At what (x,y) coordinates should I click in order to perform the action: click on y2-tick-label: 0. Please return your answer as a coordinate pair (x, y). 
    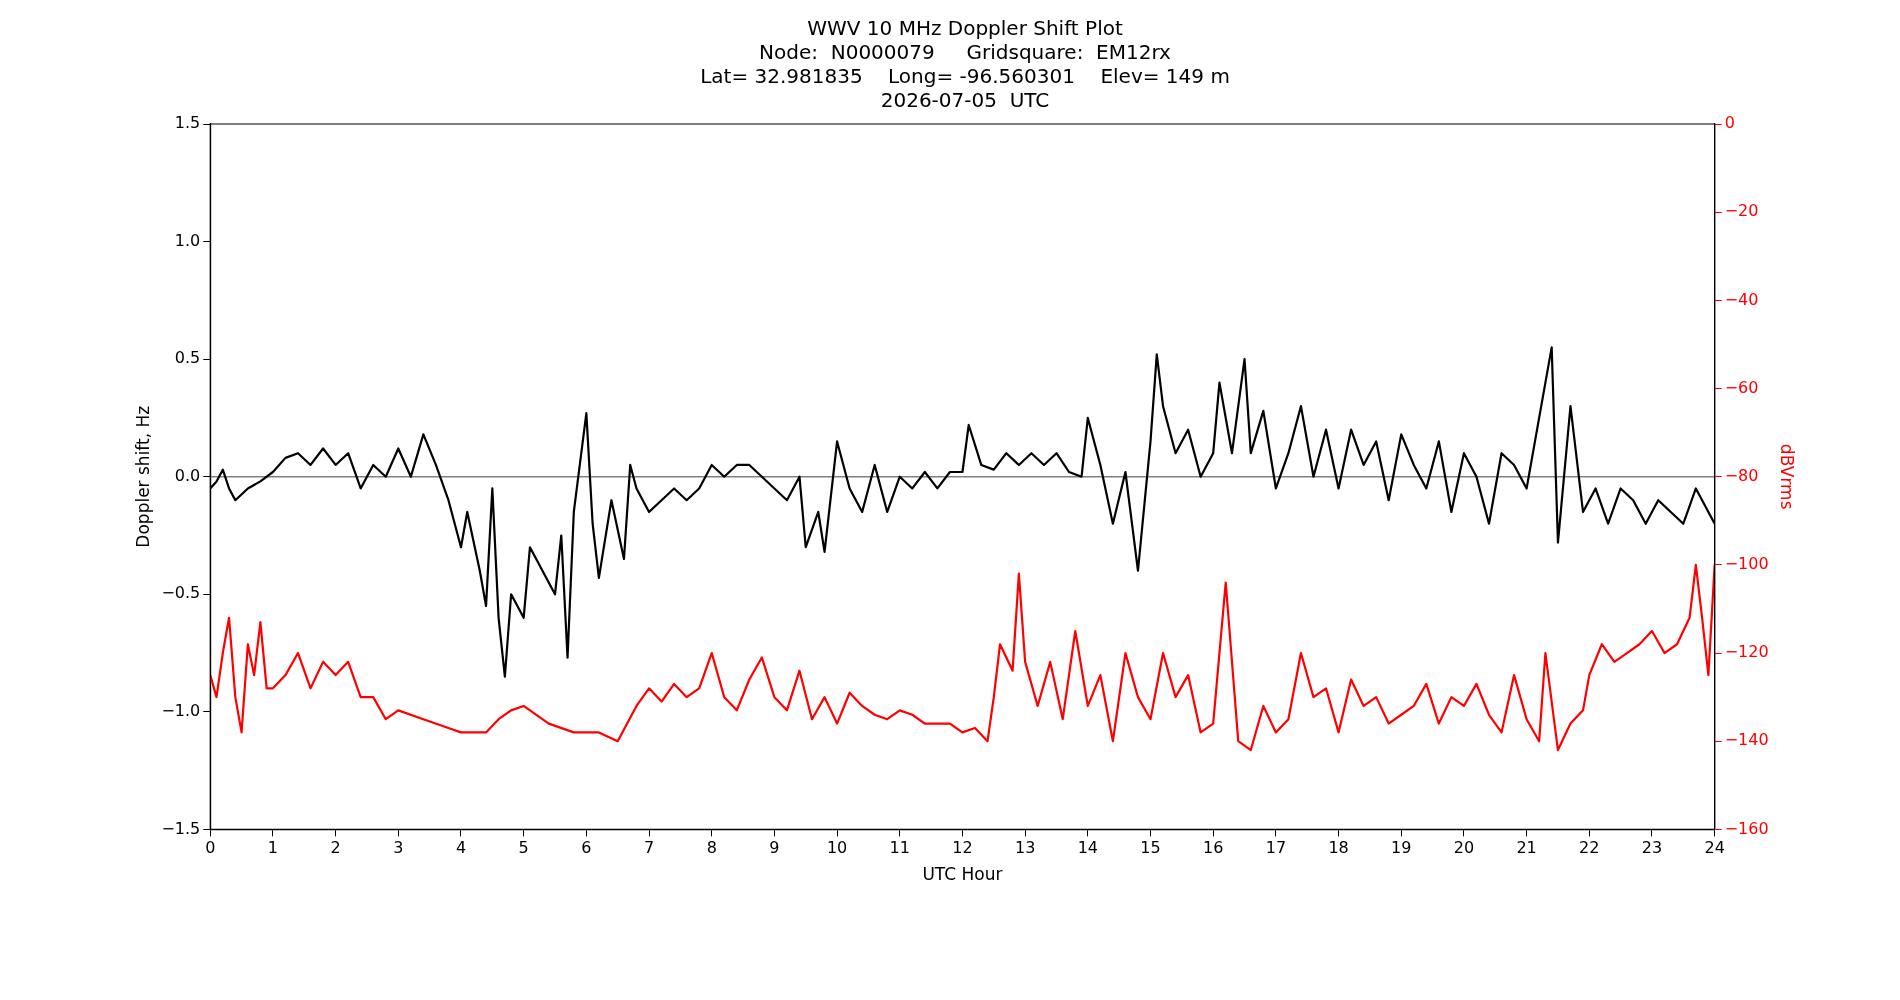
    Looking at the image, I should click on (1729, 123).